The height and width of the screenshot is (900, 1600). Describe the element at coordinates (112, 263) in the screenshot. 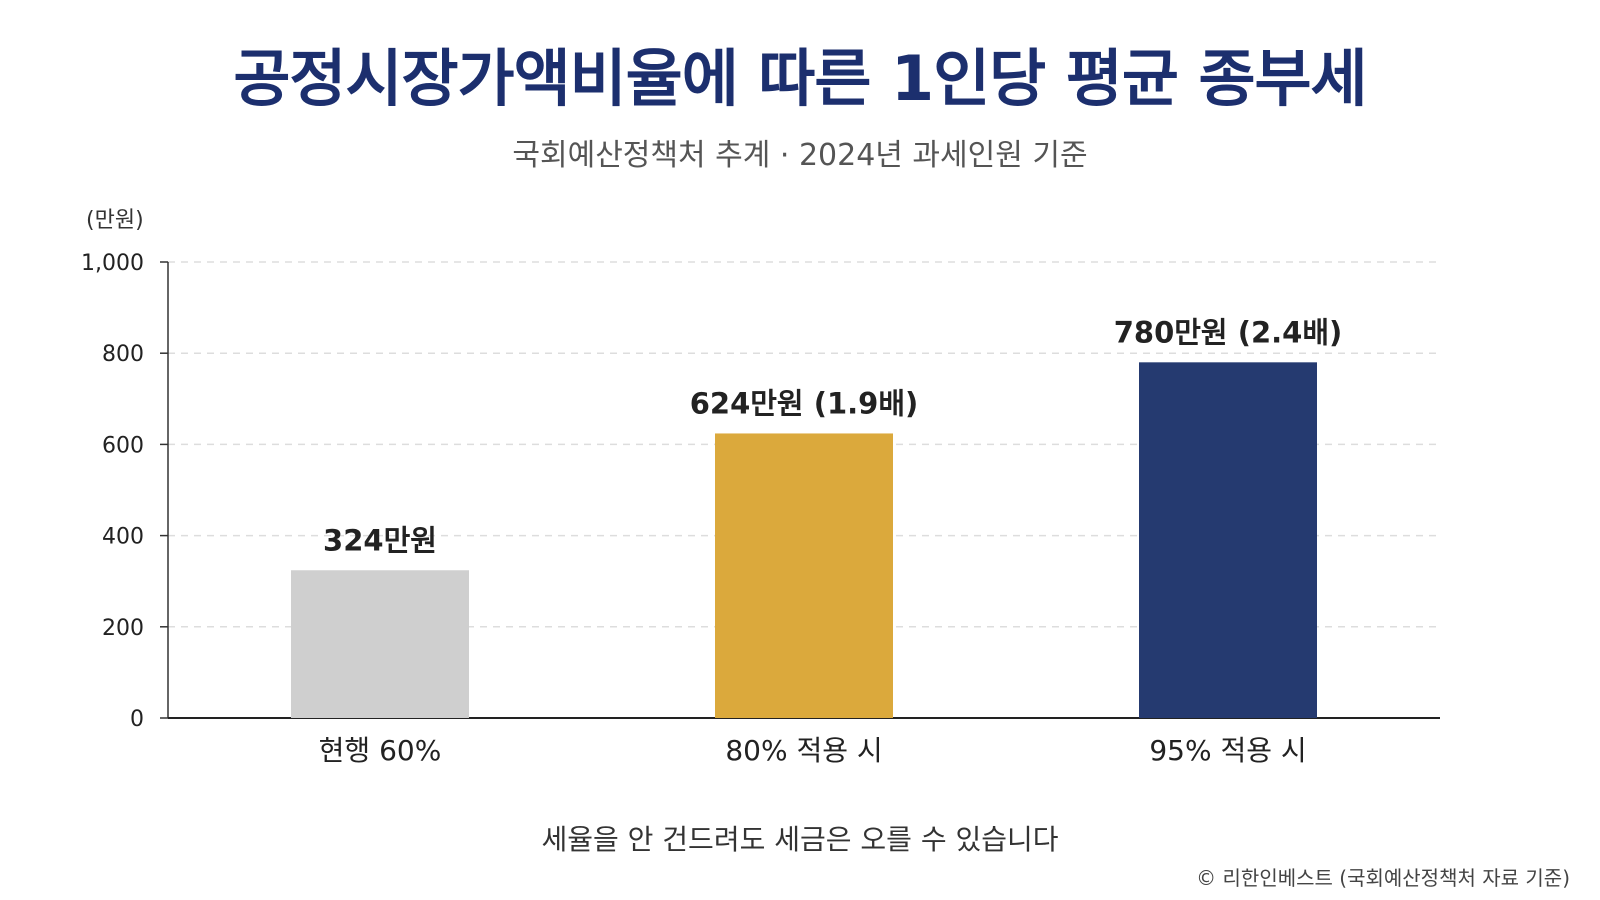

I see `y-tick-label: 1,000` at that location.